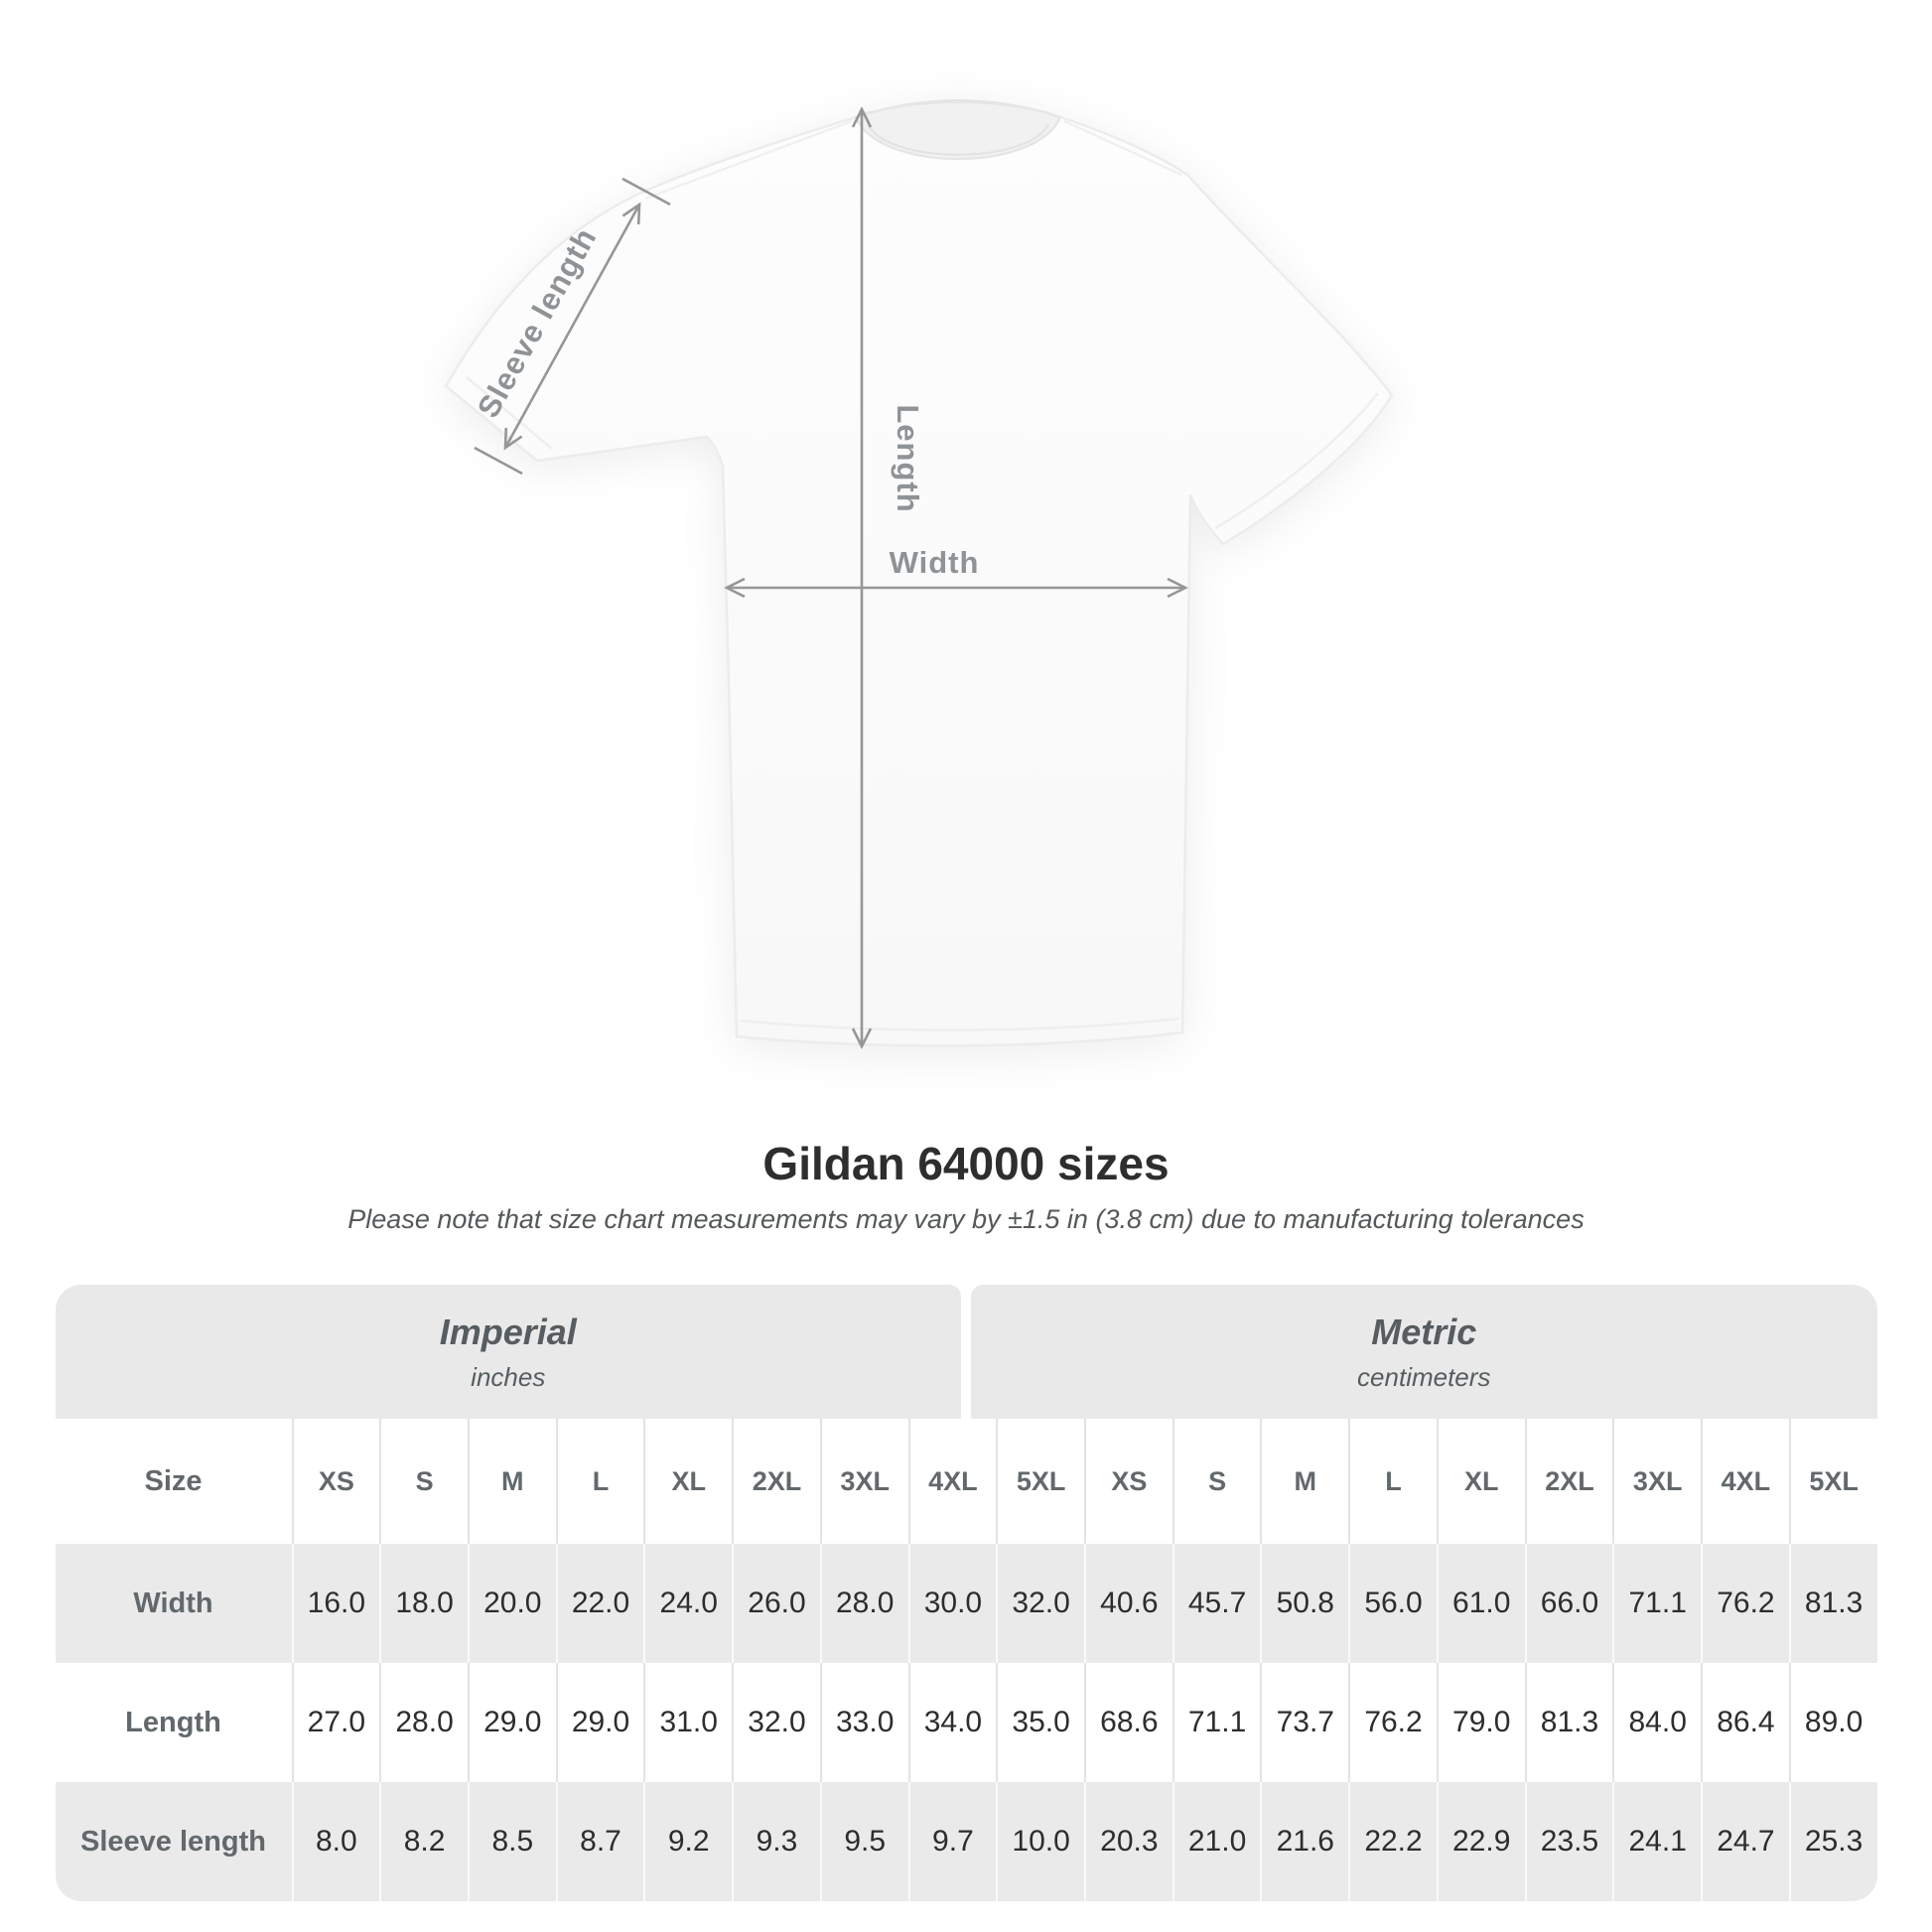  I want to click on value-cell-metric: 66.0, so click(1568, 1604).